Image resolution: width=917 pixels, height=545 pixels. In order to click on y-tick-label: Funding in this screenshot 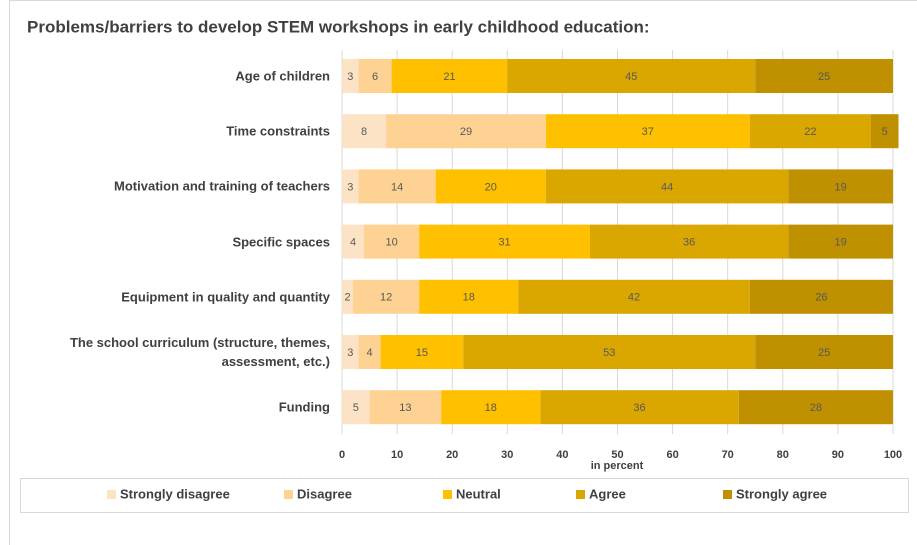, I will do `click(304, 407)`.